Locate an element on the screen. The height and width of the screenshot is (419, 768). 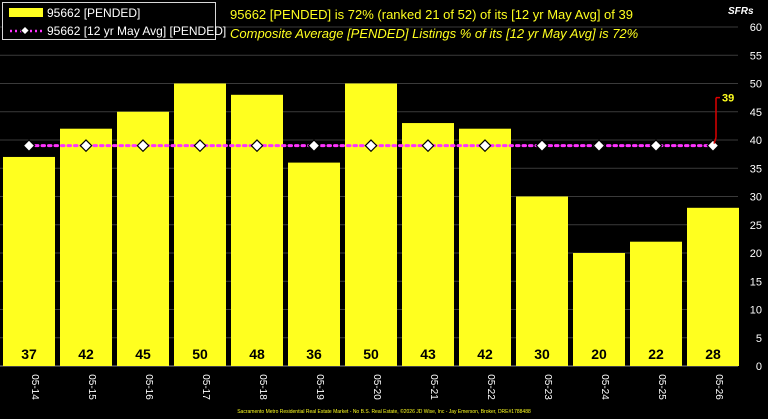
x-tick-label: 05-25 is located at coordinates (661, 387).